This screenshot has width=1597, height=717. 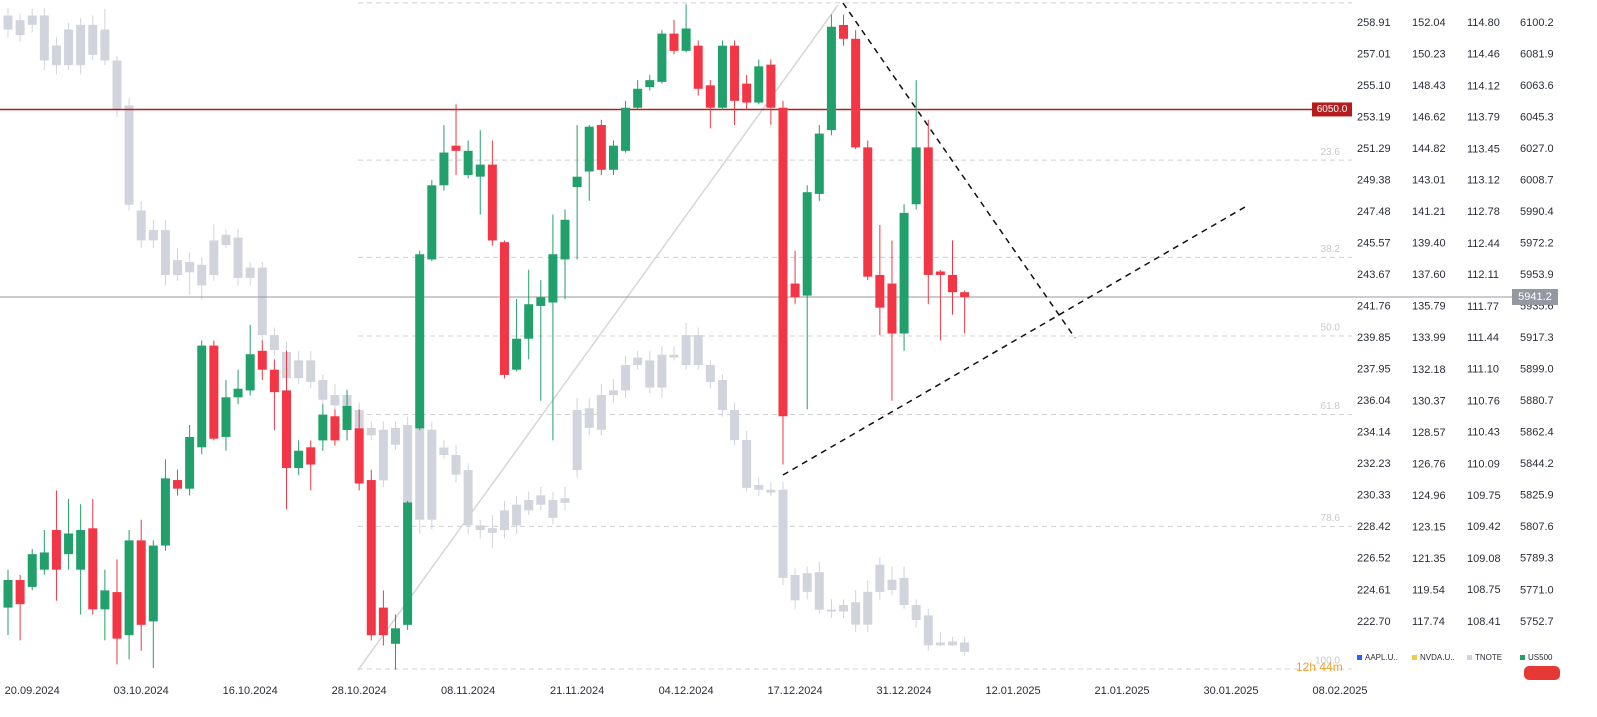 I want to click on fib-label: 50.0, so click(x=1331, y=328).